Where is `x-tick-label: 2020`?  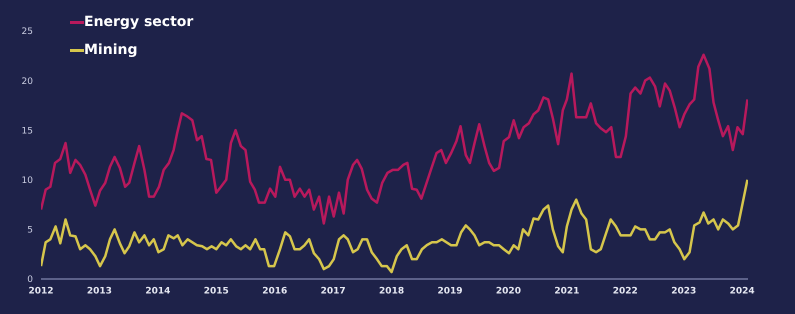
x-tick-label: 2020 is located at coordinates (508, 291).